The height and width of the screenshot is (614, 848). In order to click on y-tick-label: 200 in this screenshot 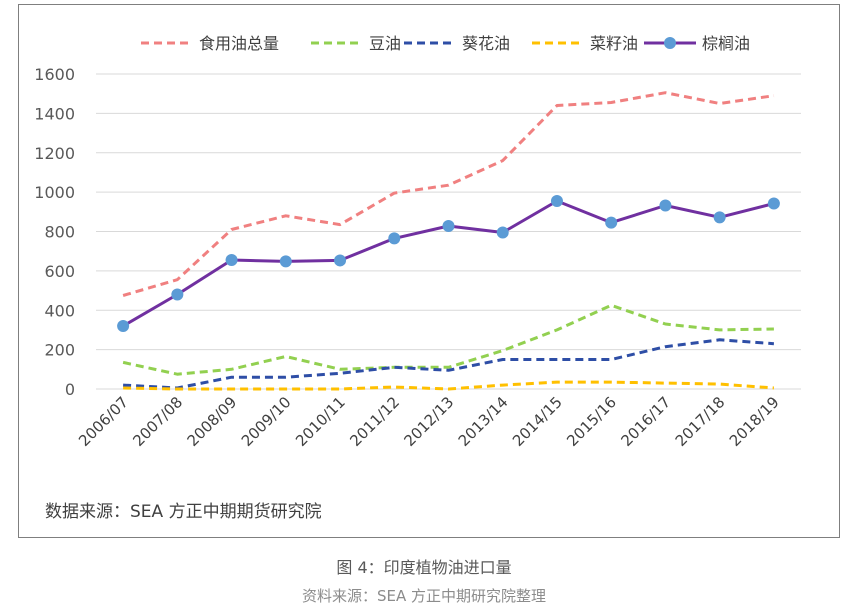, I will do `click(59, 350)`.